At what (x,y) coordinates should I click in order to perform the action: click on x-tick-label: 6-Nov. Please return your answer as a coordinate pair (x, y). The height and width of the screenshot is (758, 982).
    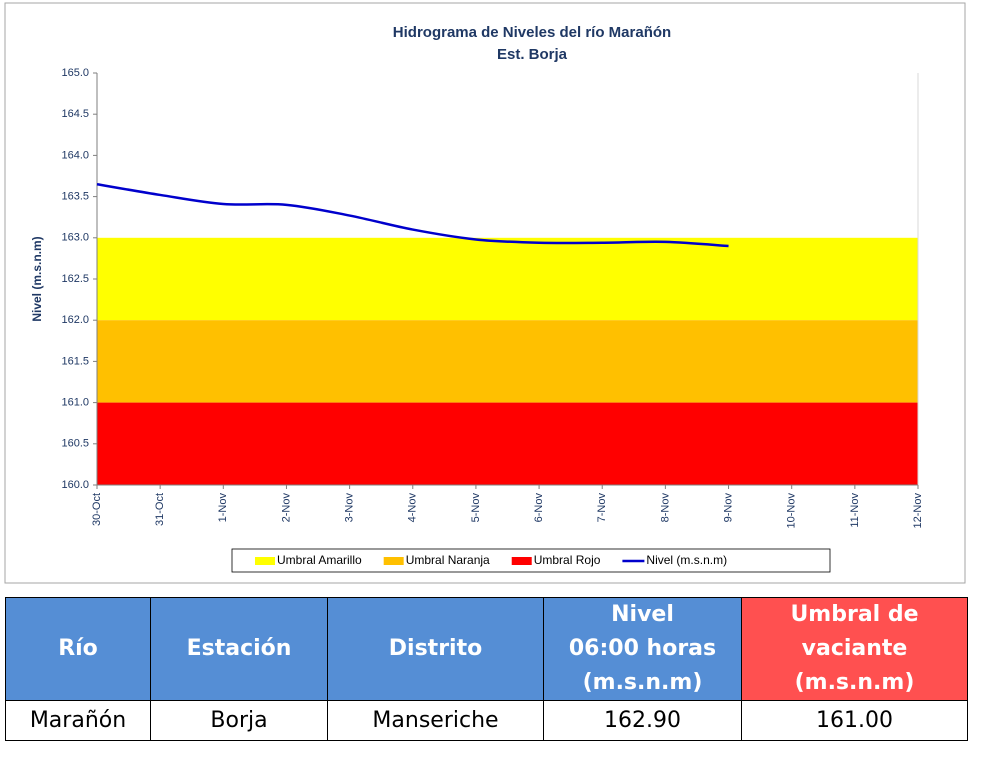
    Looking at the image, I should click on (539, 508).